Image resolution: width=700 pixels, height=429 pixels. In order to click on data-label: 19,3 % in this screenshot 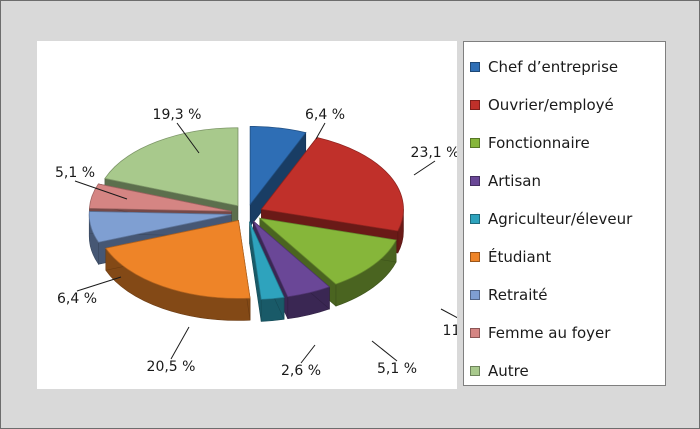, I will do `click(177, 115)`.